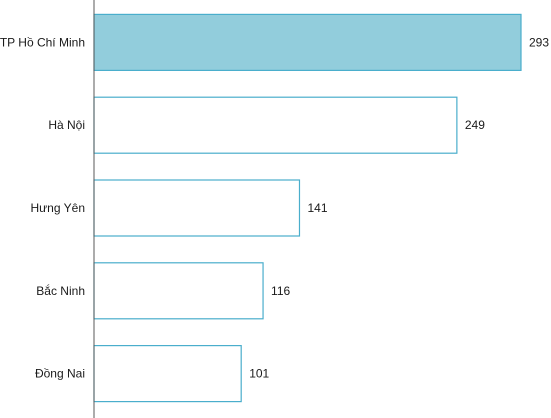 The width and height of the screenshot is (551, 418). I want to click on category-label-0: TP Hồ Chí Minh, so click(42, 42).